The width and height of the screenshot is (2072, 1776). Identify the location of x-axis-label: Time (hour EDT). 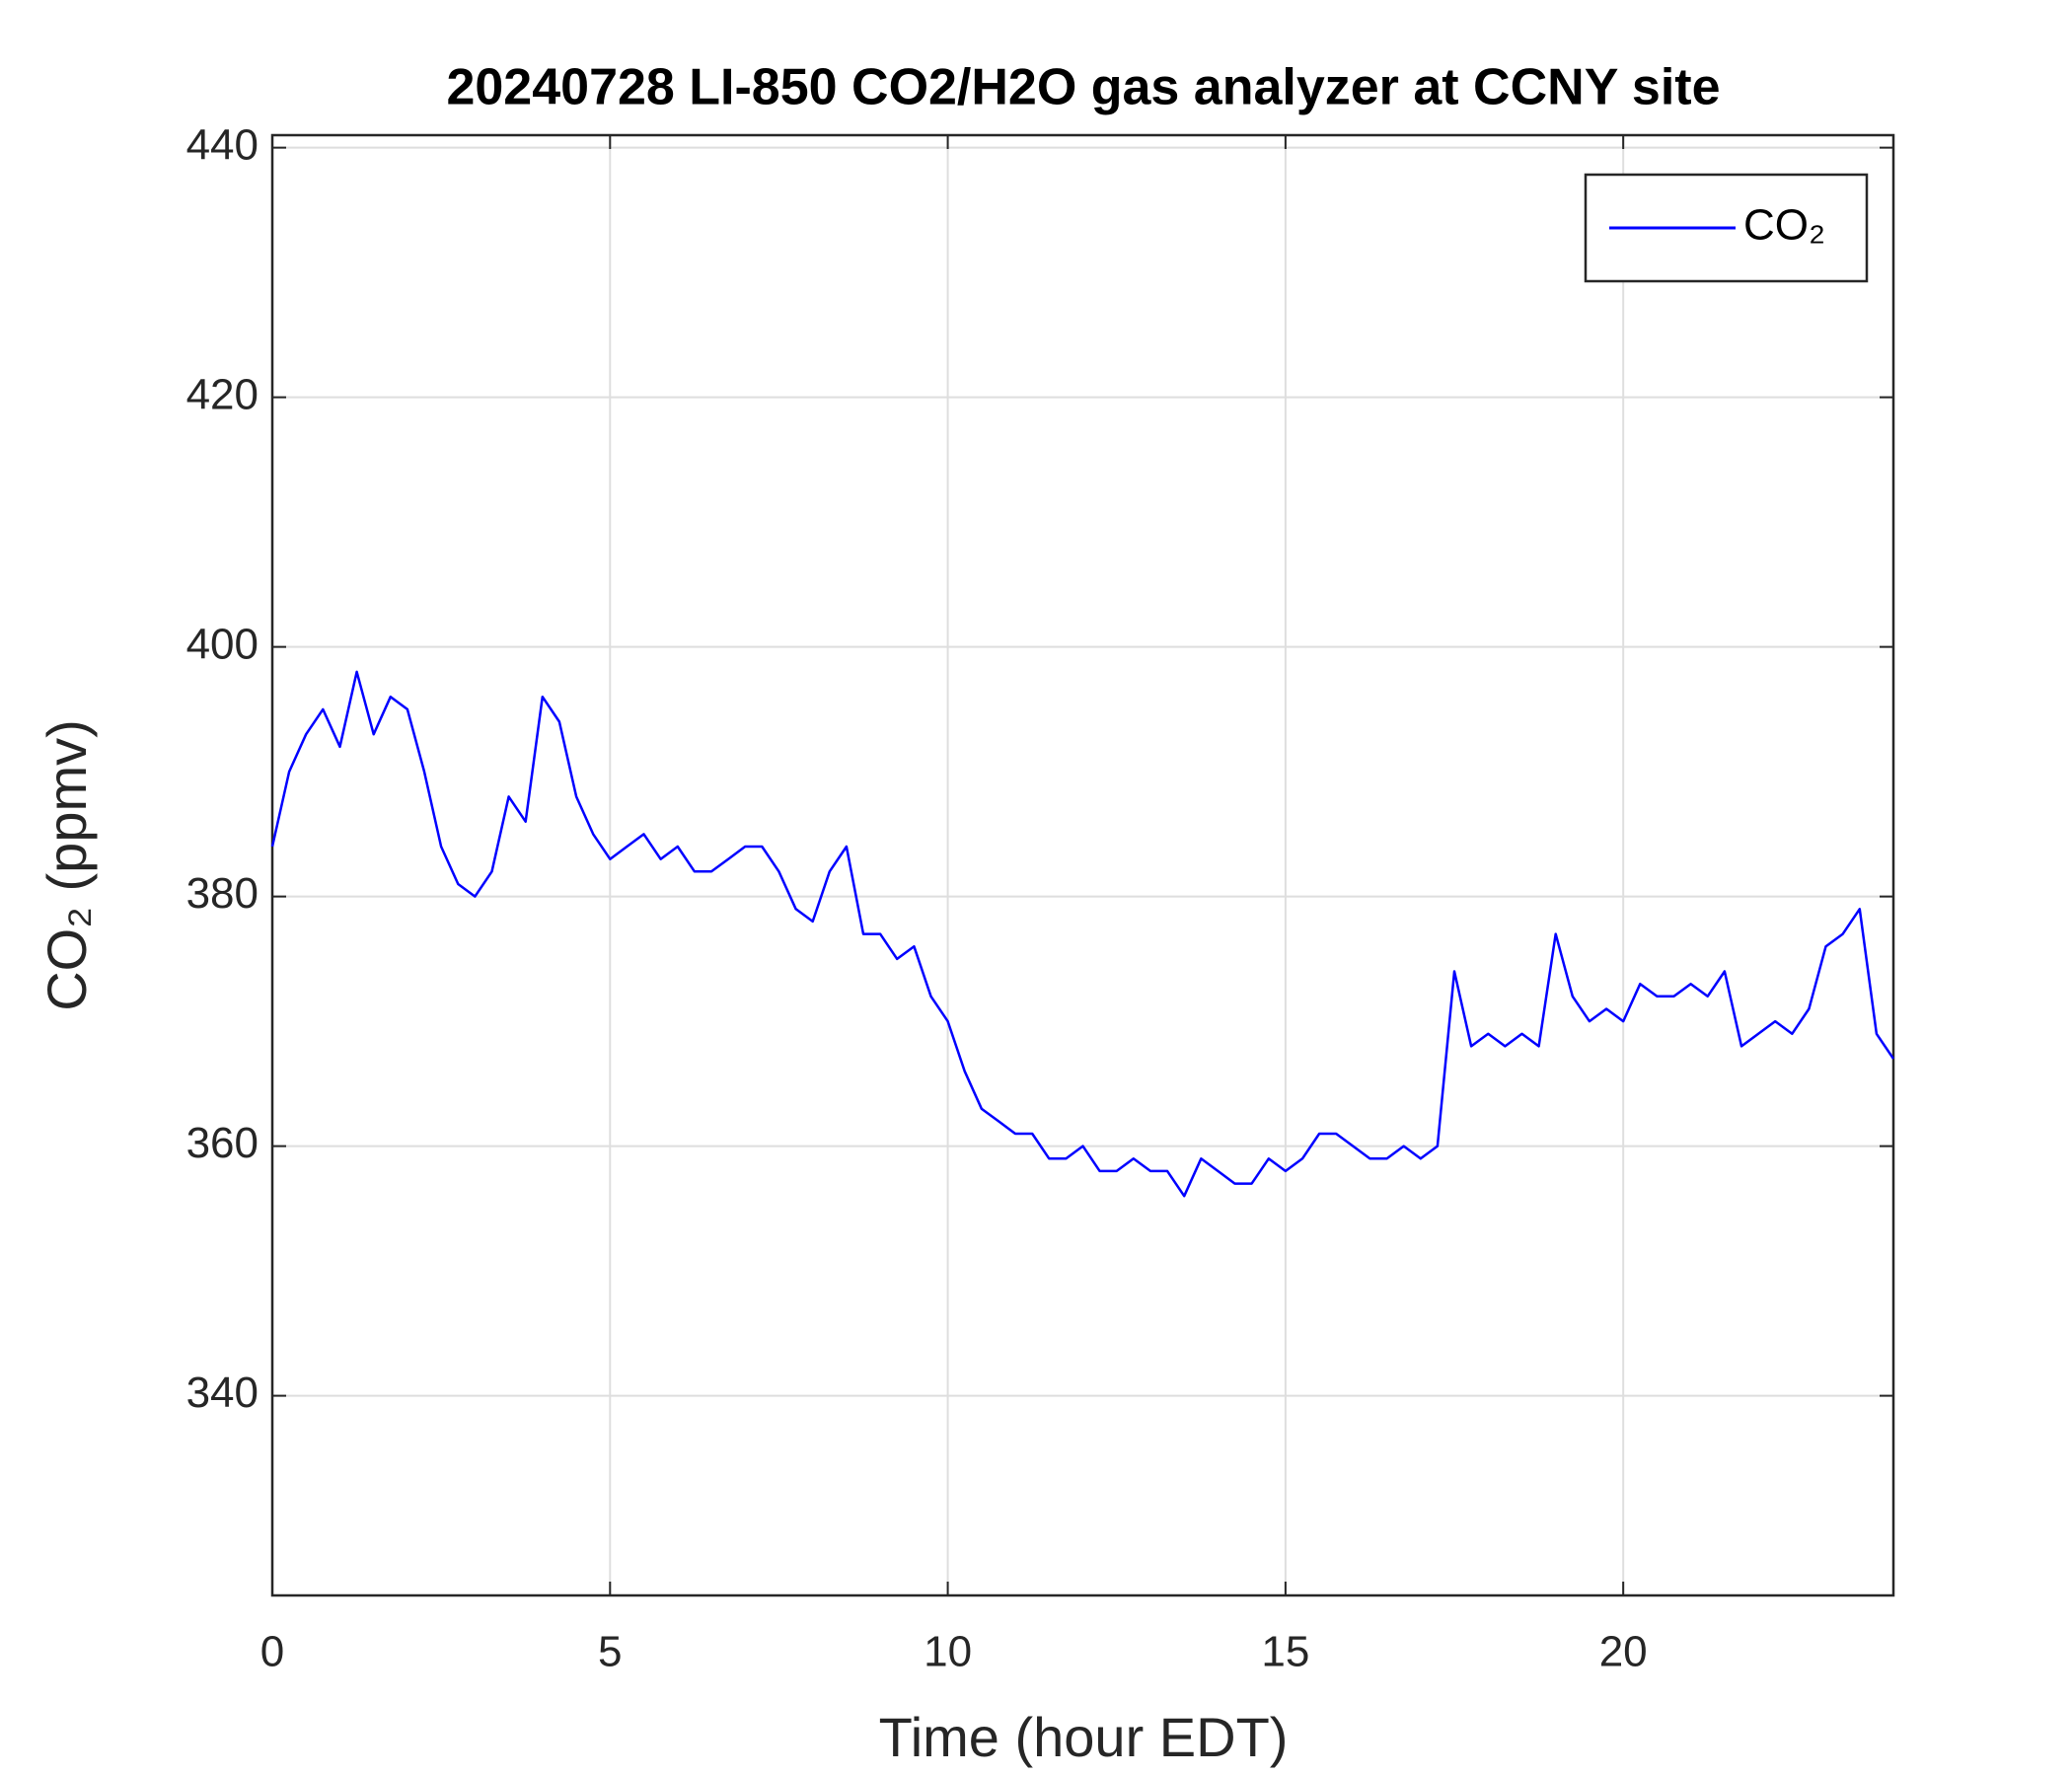
(1084, 1737).